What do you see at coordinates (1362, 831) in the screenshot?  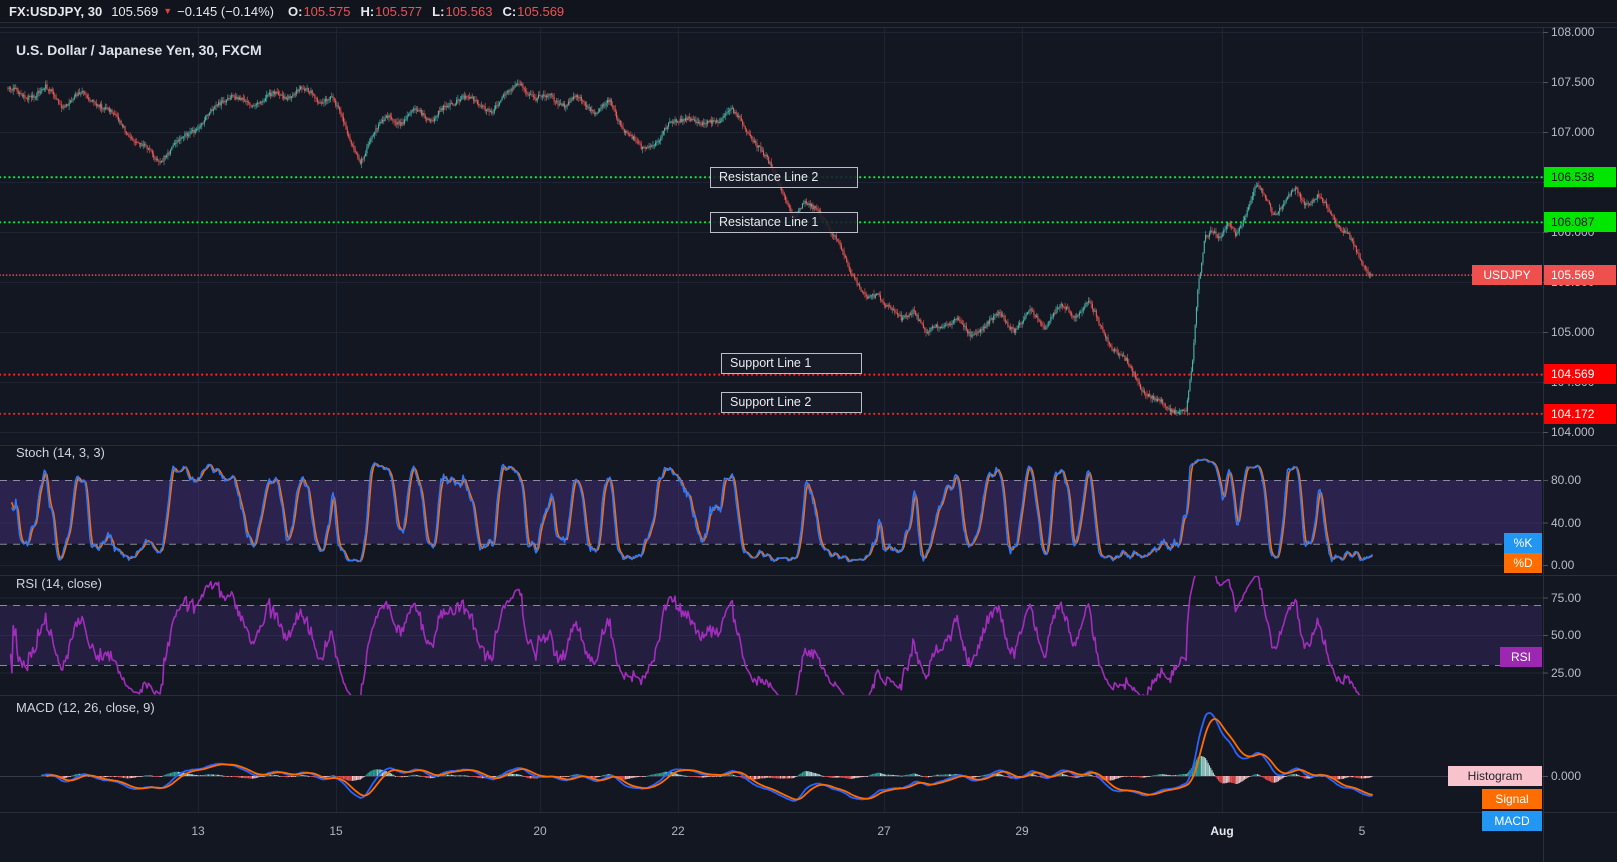 I see `time-axis-label: 5` at bounding box center [1362, 831].